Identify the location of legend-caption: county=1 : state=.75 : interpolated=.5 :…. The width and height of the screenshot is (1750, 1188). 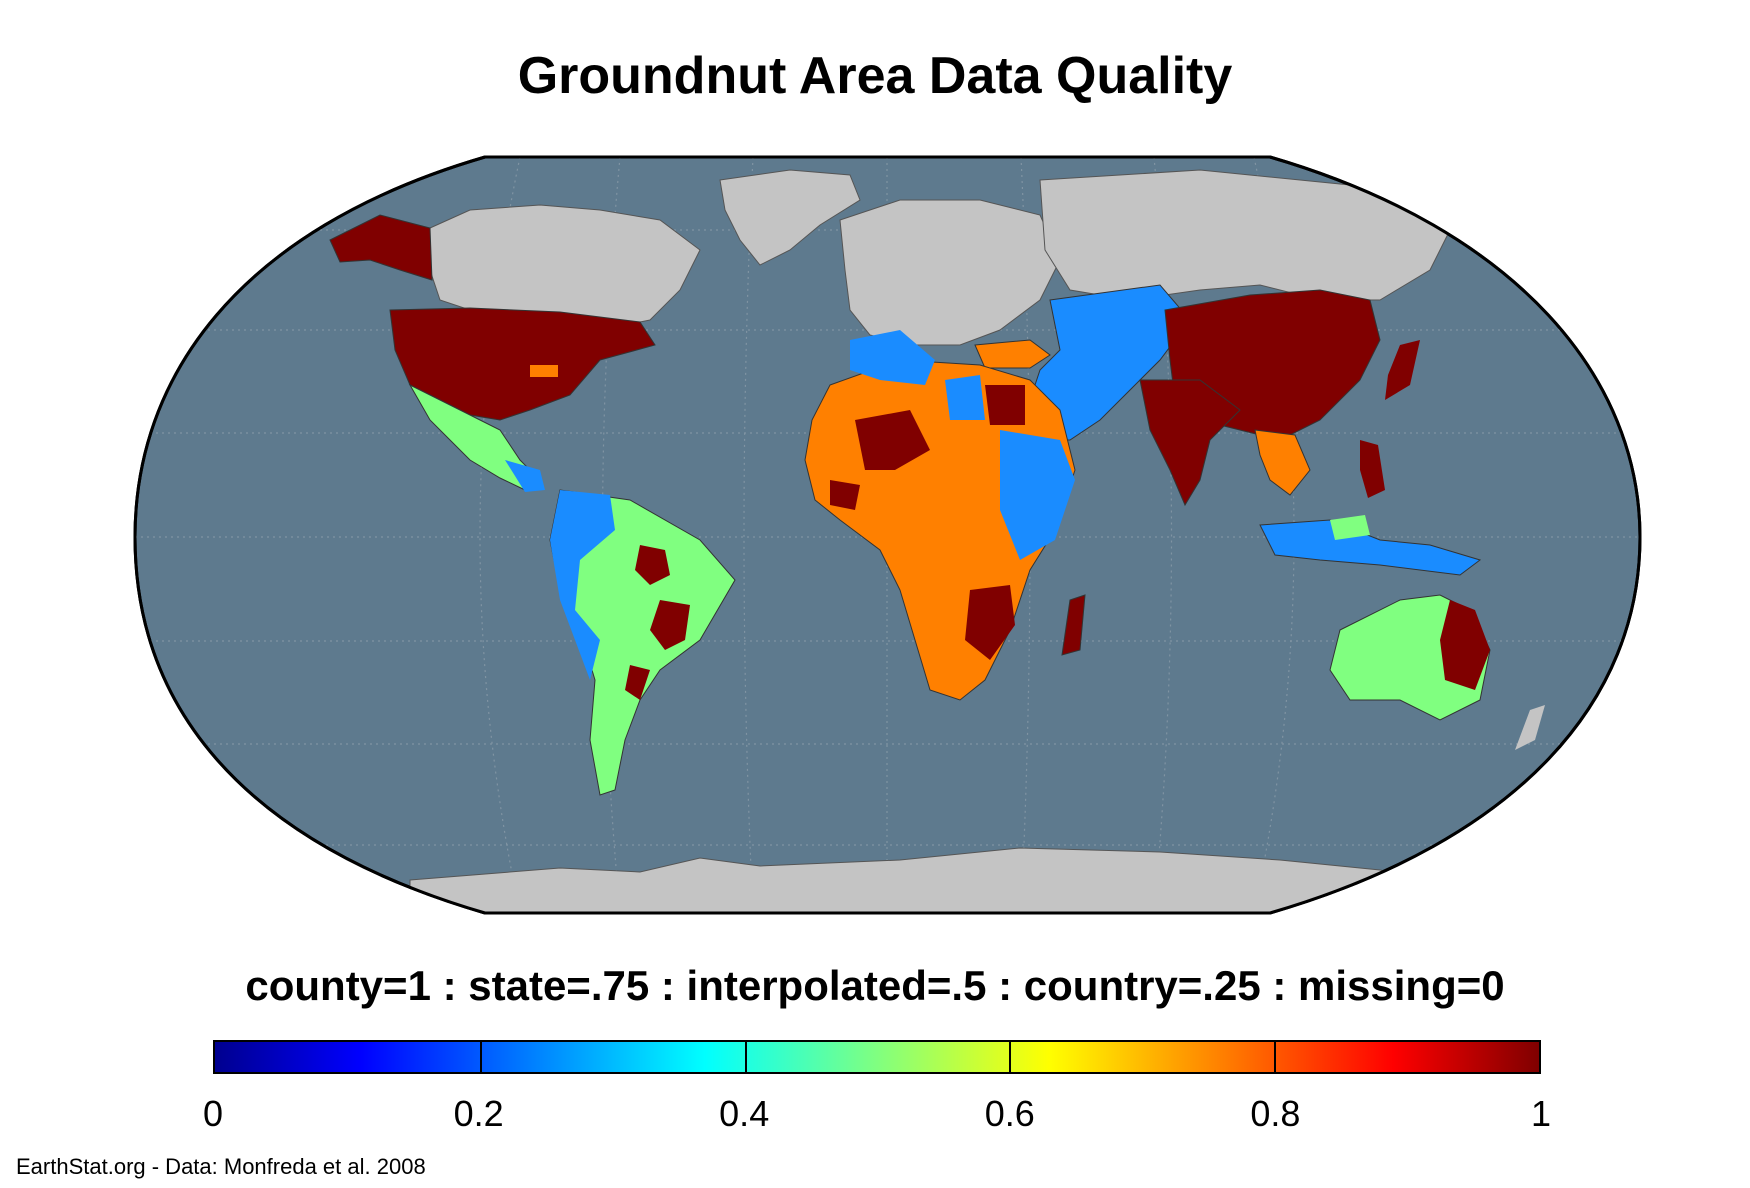
(875, 985).